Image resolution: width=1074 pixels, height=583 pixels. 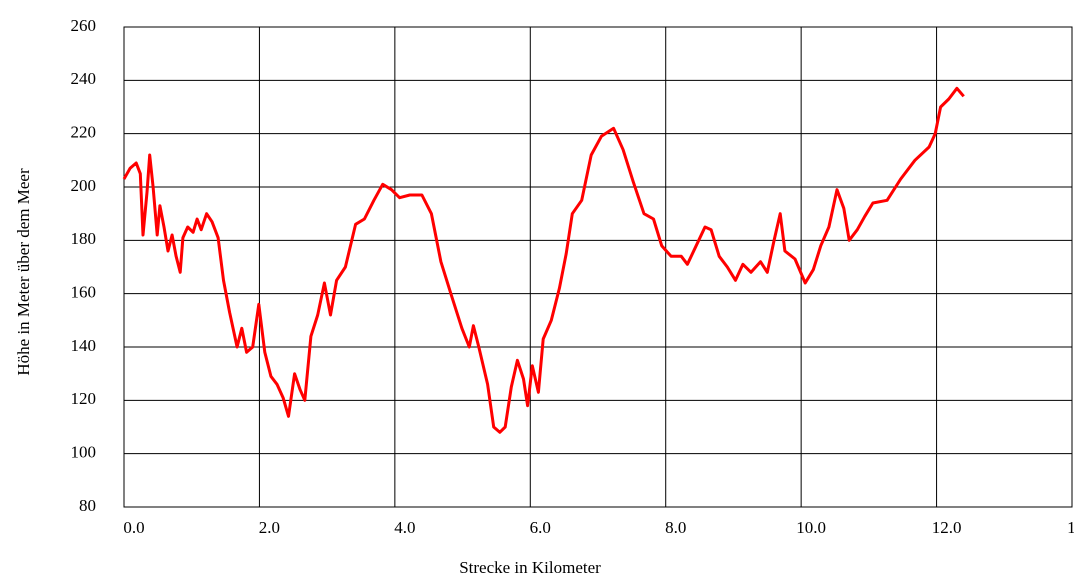 I want to click on y-tick-label: 180, so click(x=84, y=238).